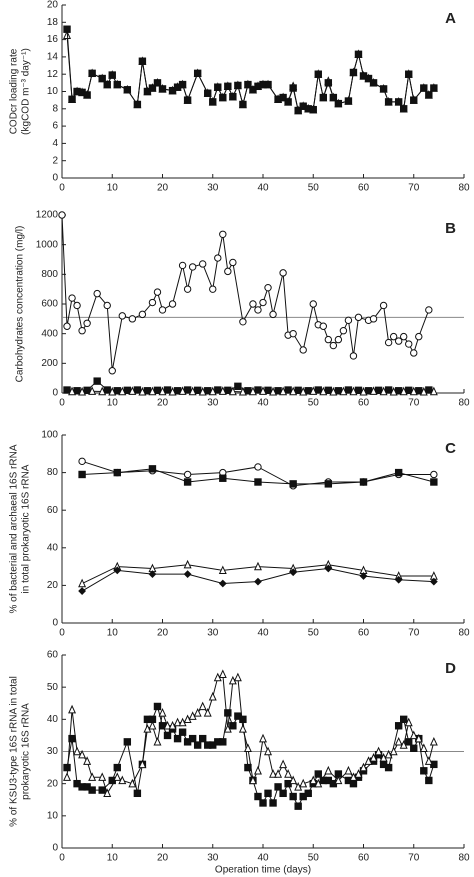 The height and width of the screenshot is (877, 474). I want to click on y-tick-label: 200, so click(49, 363).